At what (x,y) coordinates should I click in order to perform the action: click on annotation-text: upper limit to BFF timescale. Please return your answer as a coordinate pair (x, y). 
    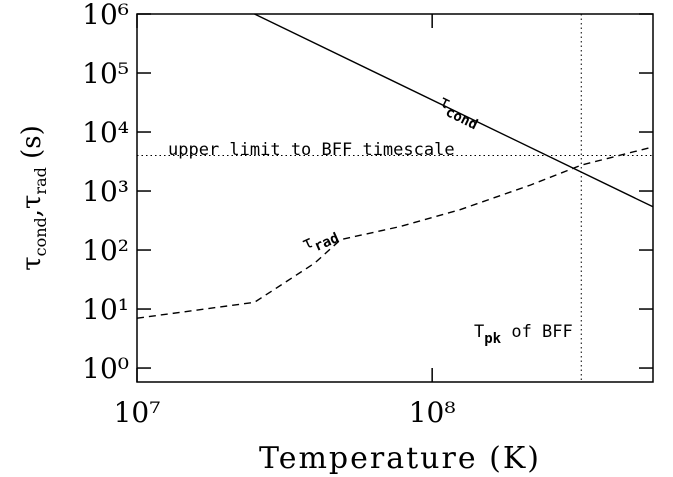
    Looking at the image, I should click on (311, 150).